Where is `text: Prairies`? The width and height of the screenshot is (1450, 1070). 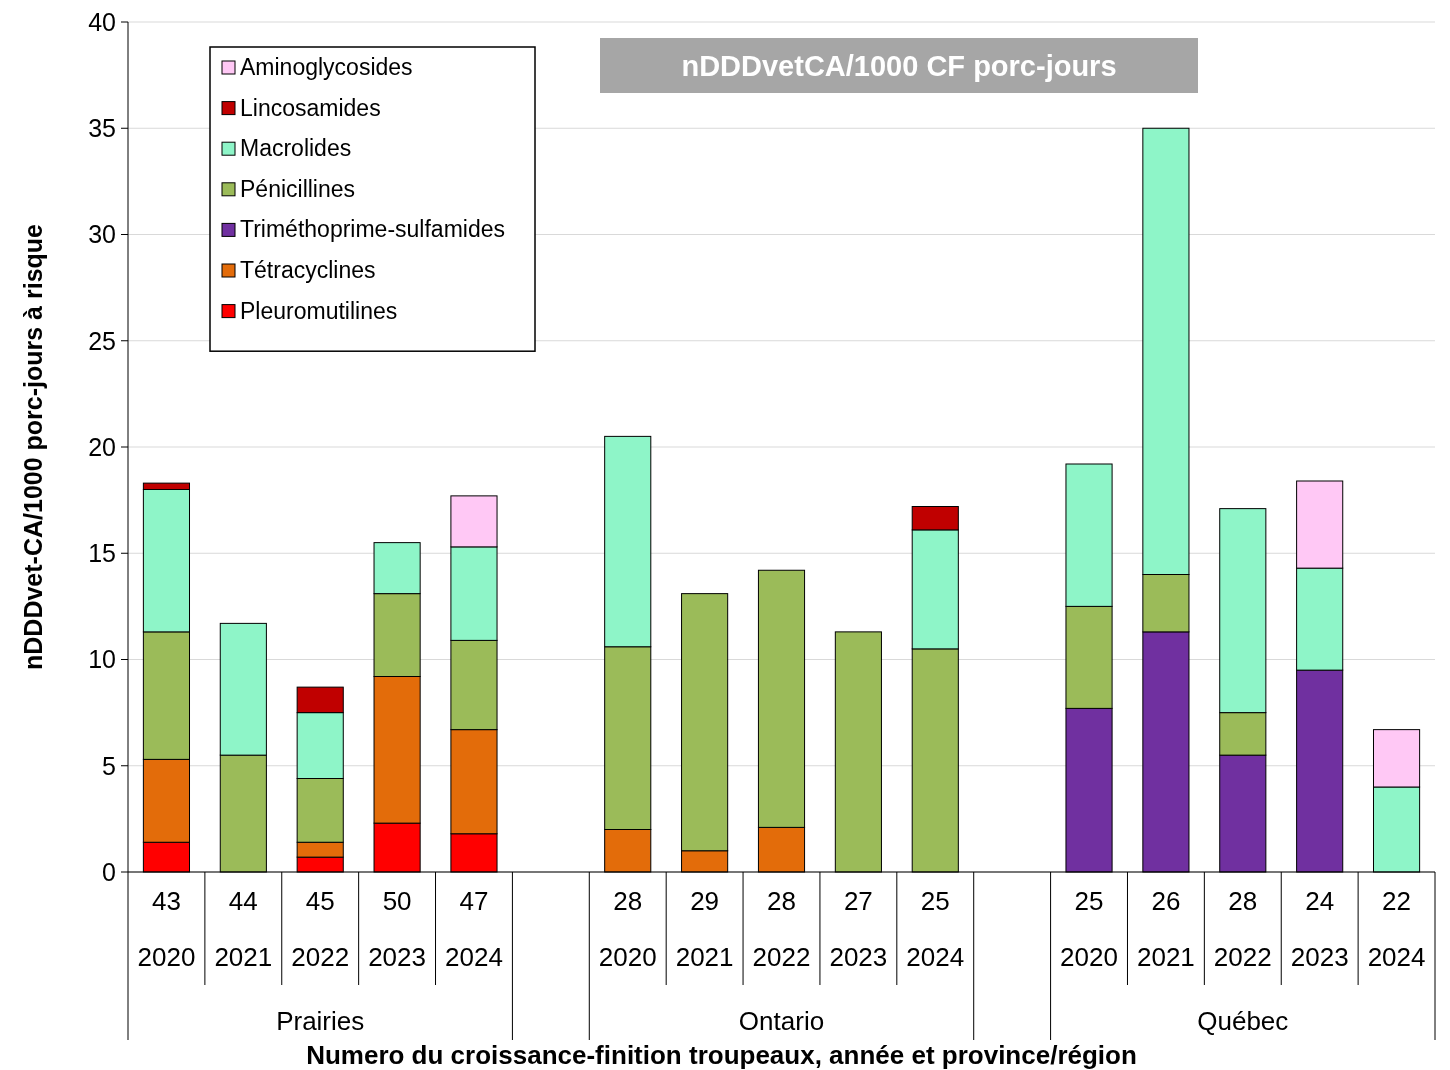
text: Prairies is located at coordinates (320, 1021).